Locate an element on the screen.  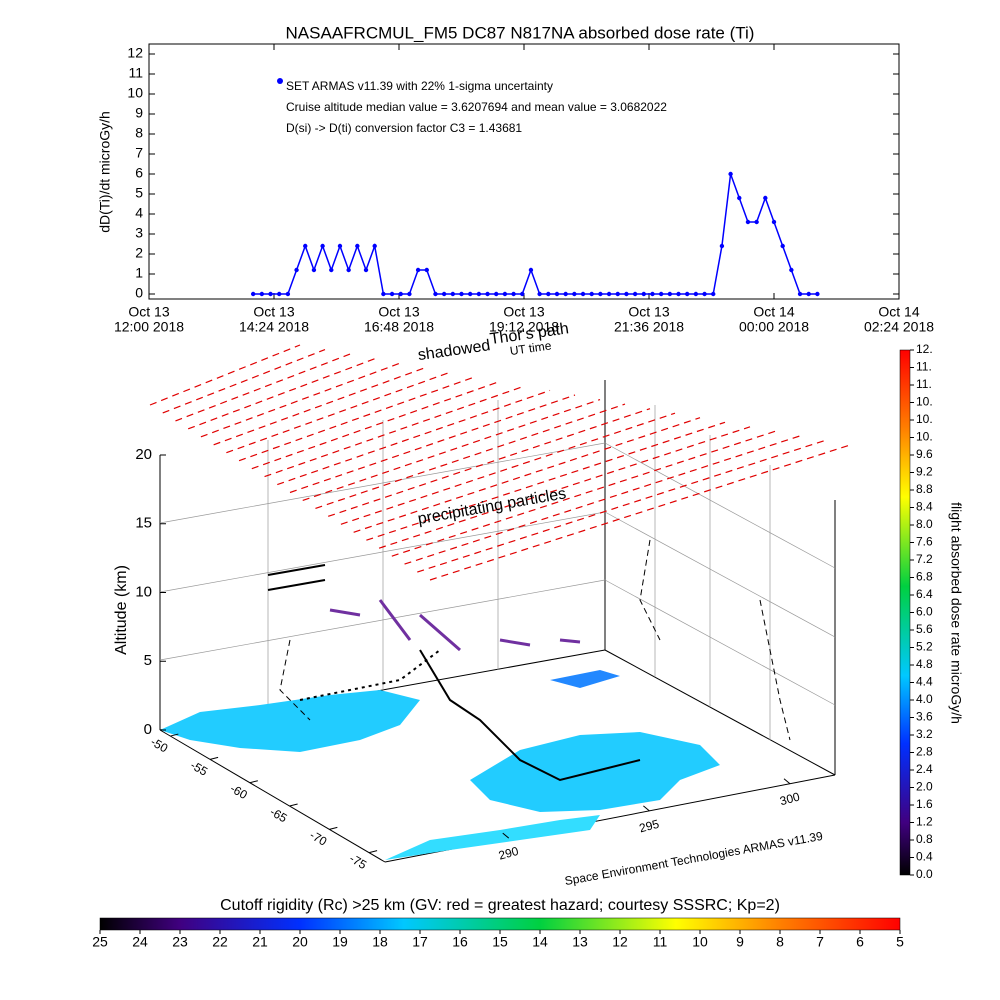
z-tick-label: 20 is located at coordinates (143, 454).